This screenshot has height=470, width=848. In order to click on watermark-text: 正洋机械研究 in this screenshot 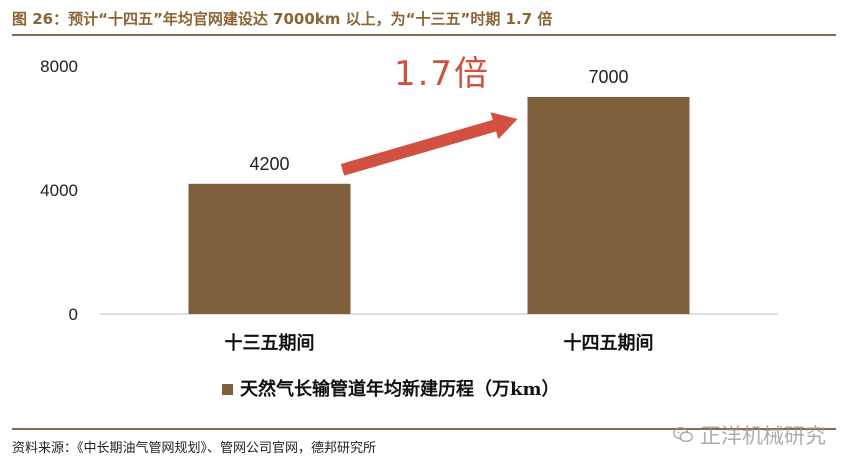, I will do `click(763, 436)`.